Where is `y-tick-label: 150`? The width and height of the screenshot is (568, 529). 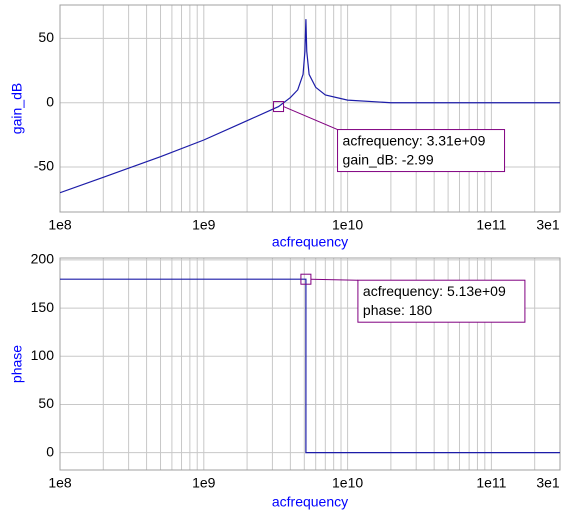
y-tick-label: 150 is located at coordinates (43, 307).